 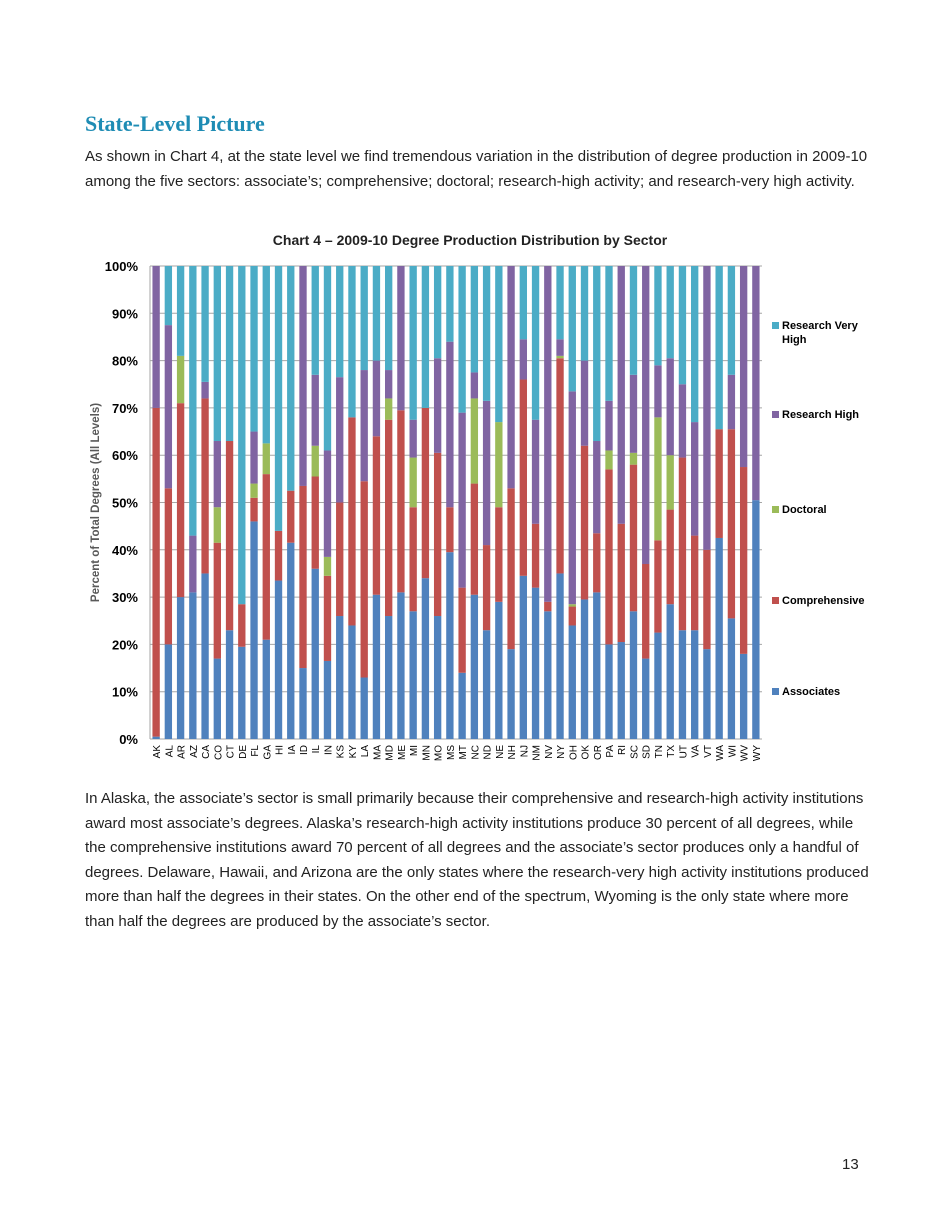 What do you see at coordinates (242, 625) in the screenshot?
I see `bar-segment-de-comprehensive` at bounding box center [242, 625].